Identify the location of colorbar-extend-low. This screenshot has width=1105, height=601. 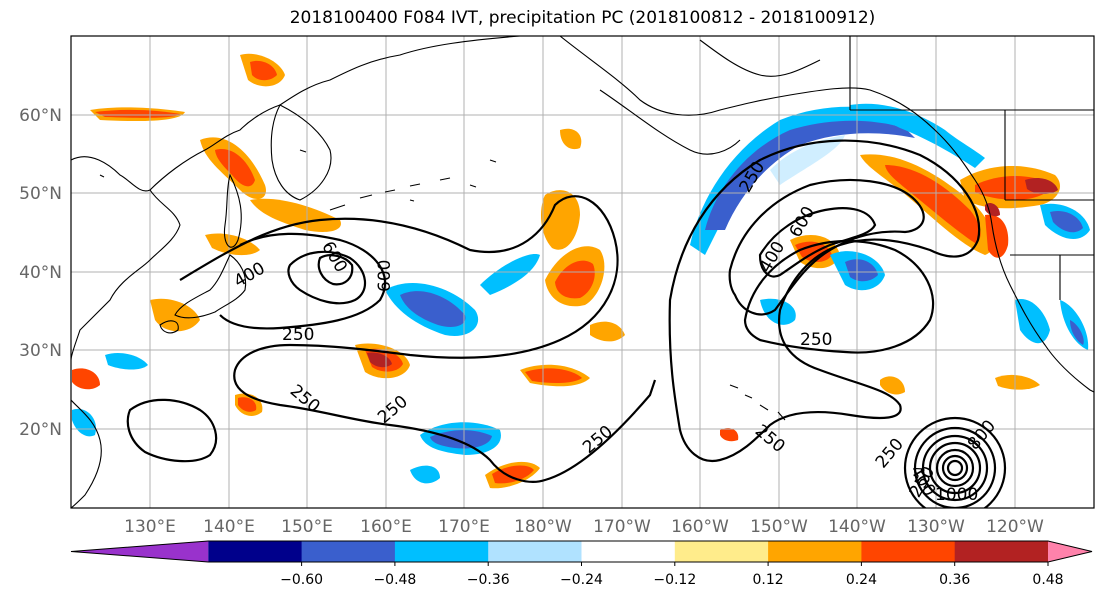
(140, 551).